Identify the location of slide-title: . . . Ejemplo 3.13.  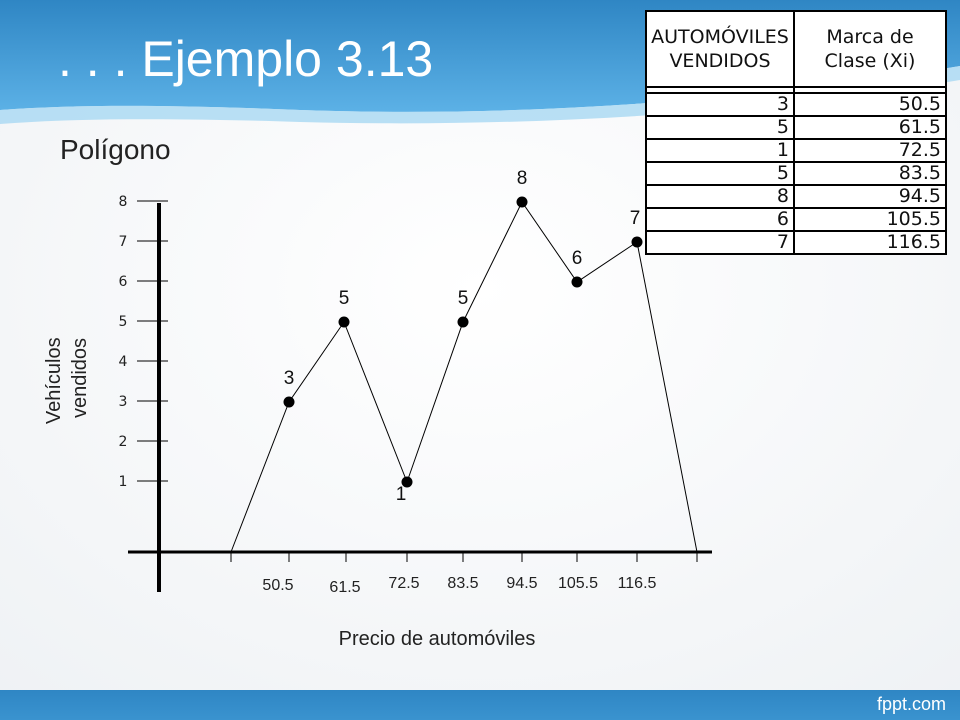
(246, 59).